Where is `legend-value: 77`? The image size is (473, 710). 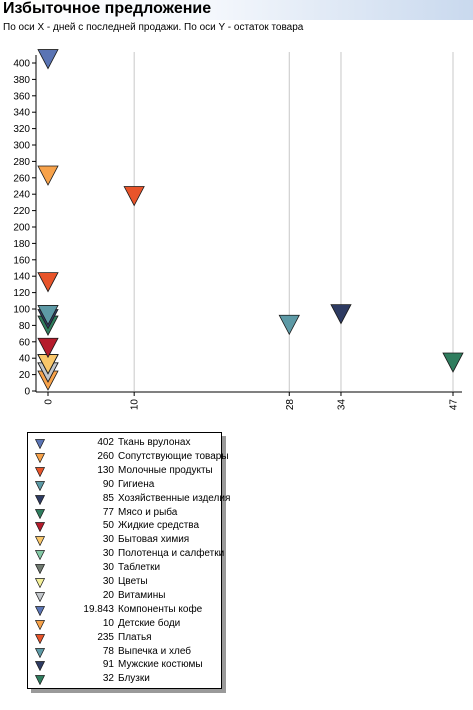 legend-value: 77 is located at coordinates (108, 512).